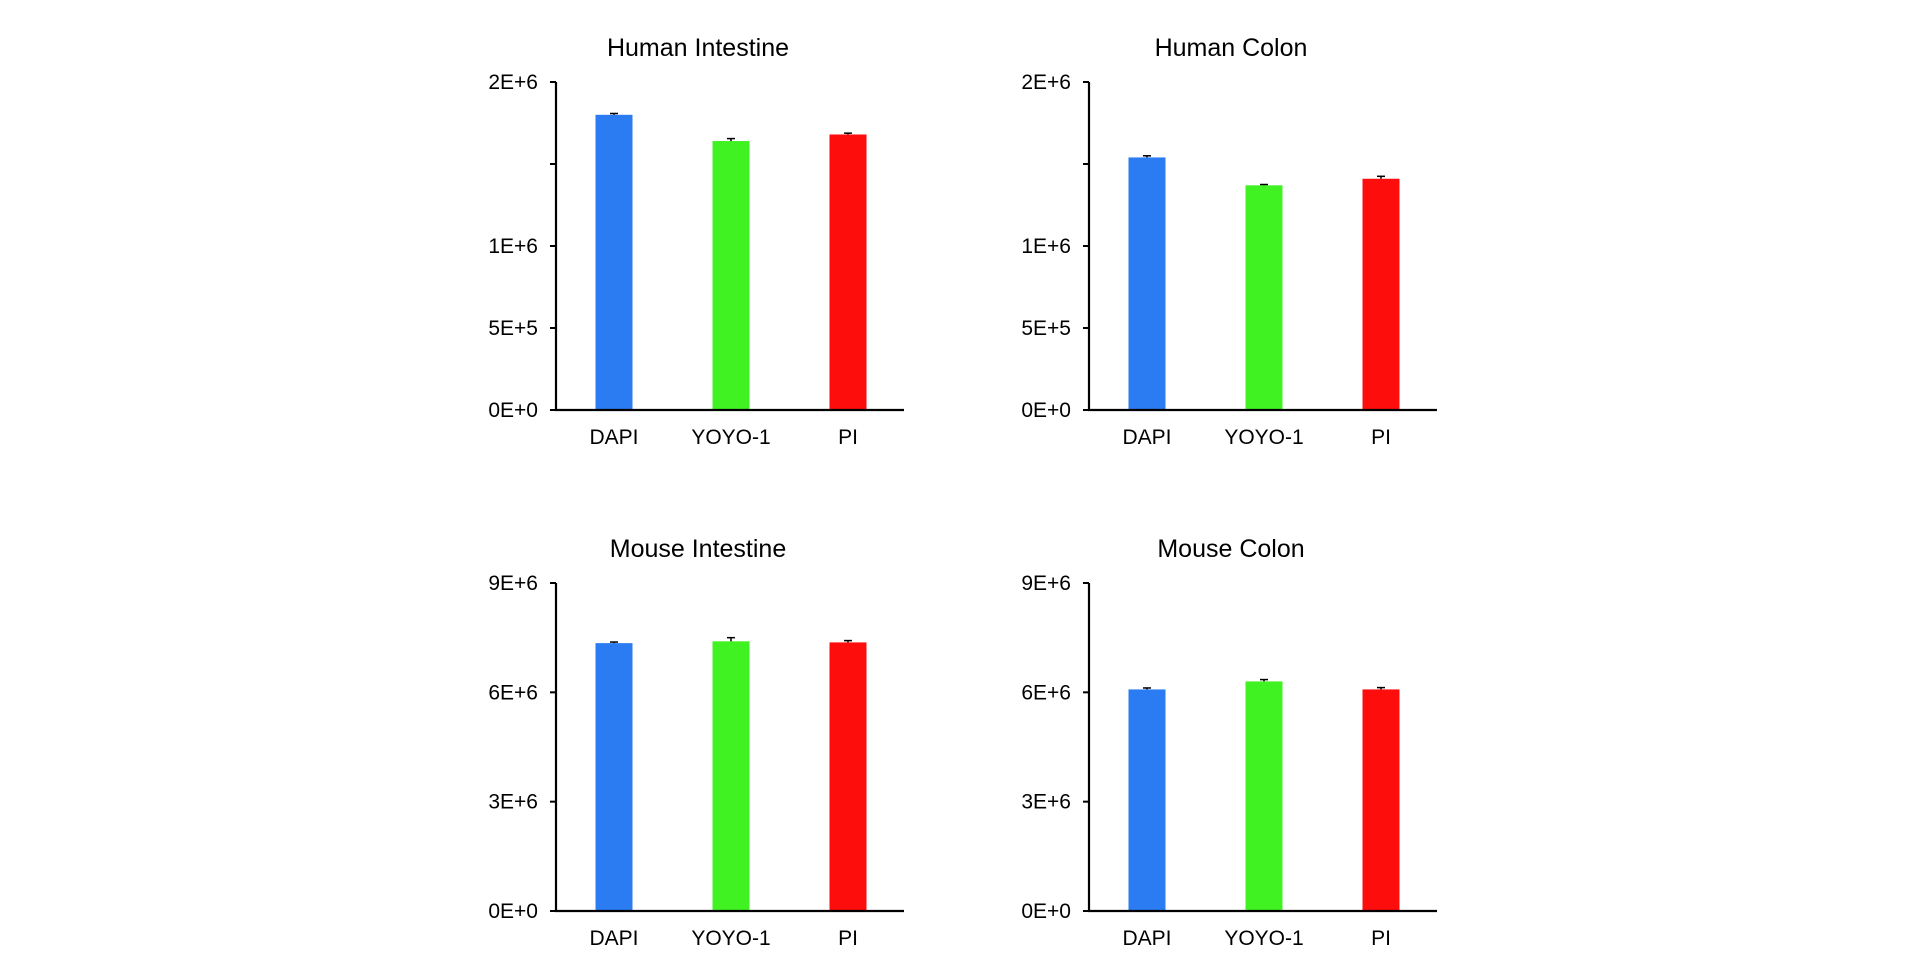 The height and width of the screenshot is (974, 1920). Describe the element at coordinates (1230, 549) in the screenshot. I see `chart-title: Mouse Colon` at that location.